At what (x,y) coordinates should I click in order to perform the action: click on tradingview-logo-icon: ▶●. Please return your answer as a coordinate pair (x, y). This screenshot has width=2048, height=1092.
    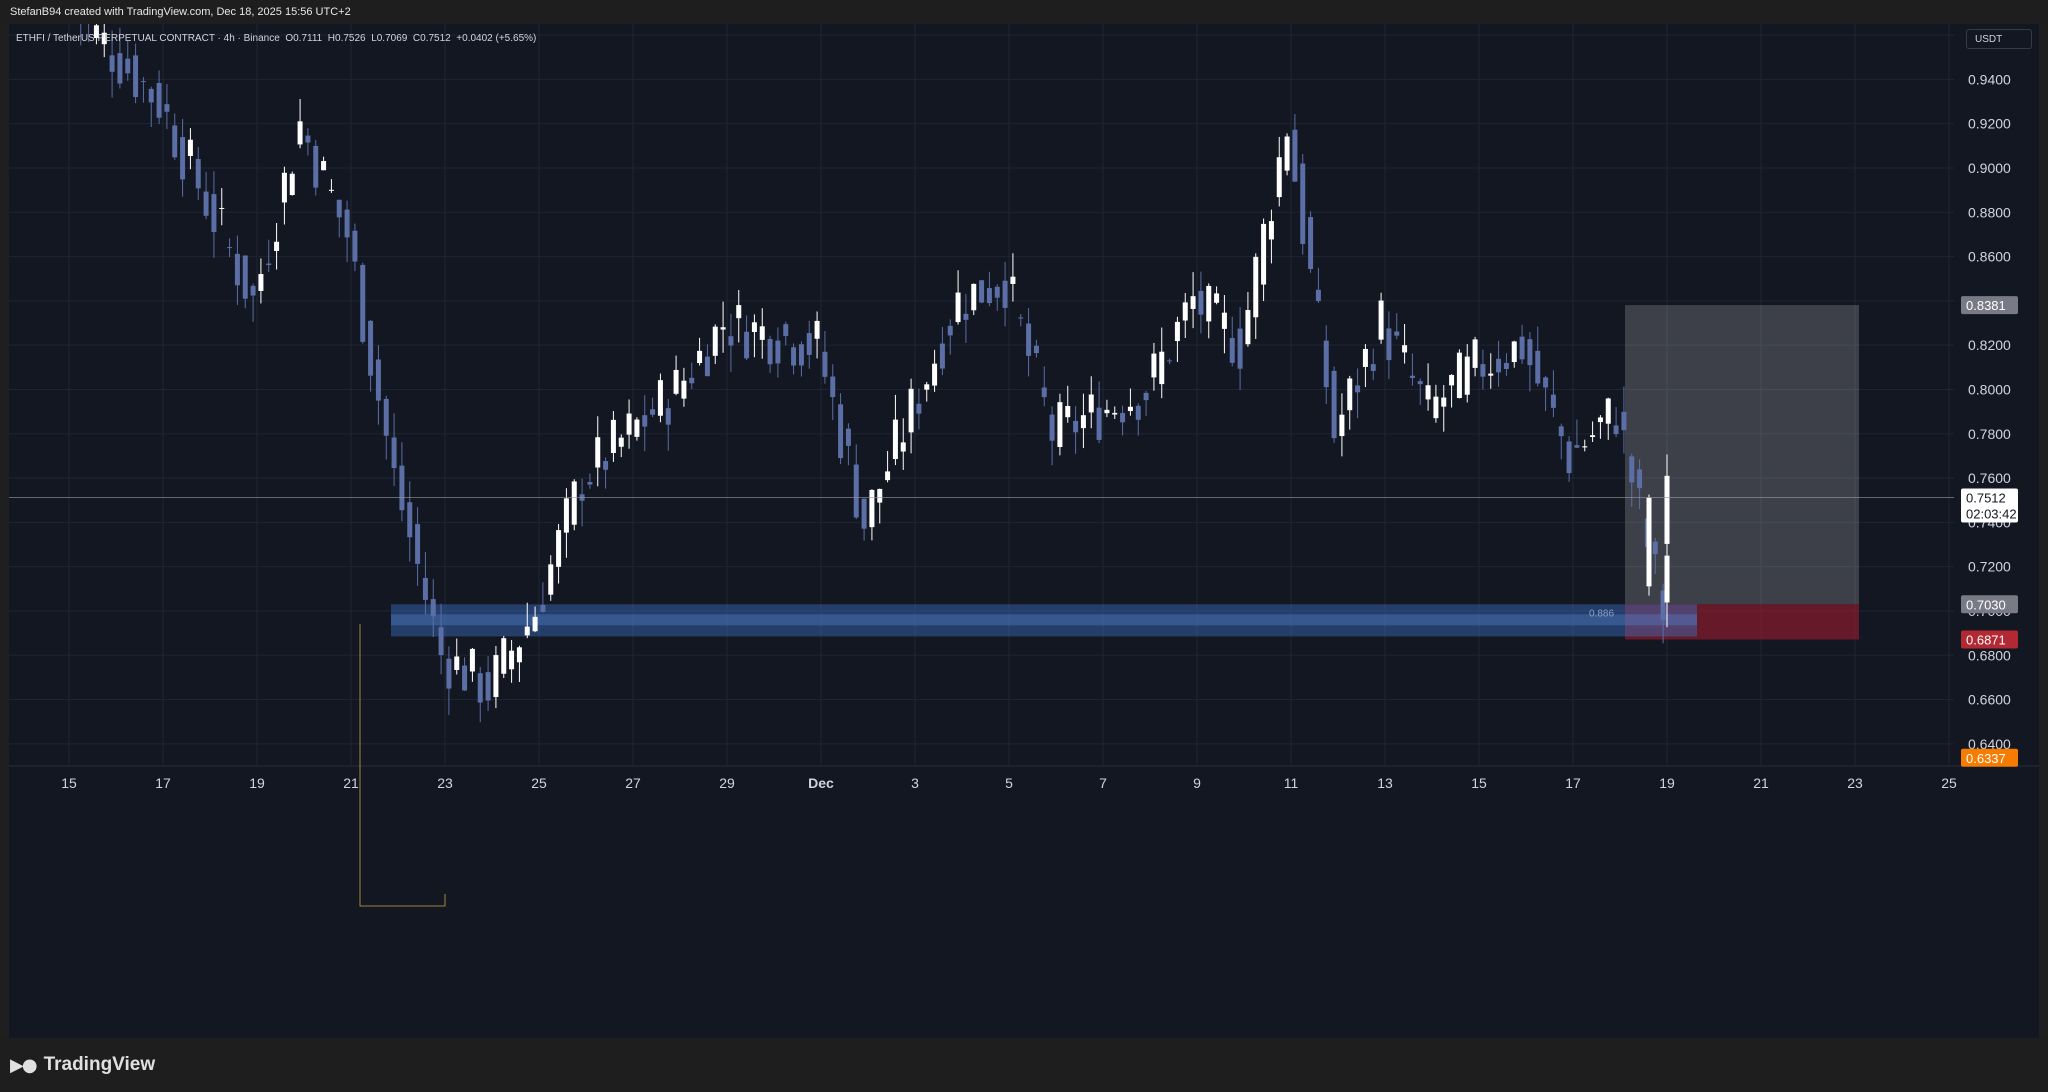
    Looking at the image, I should click on (24, 1065).